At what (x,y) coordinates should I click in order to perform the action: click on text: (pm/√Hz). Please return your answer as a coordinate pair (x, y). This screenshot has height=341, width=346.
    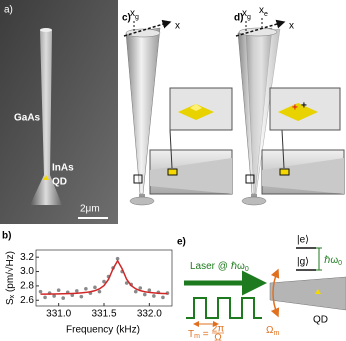
    Looking at the image, I should click on (10, 273).